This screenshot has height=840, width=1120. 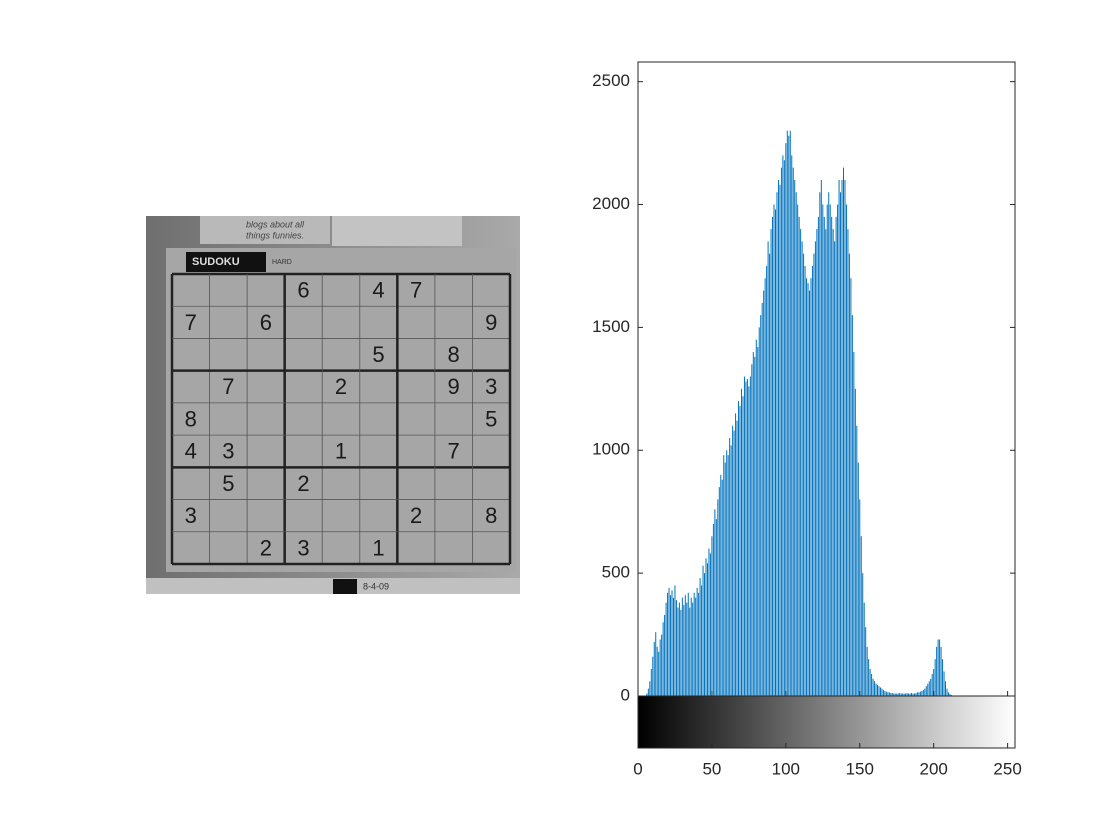 I want to click on strip-box, so click(x=345, y=586).